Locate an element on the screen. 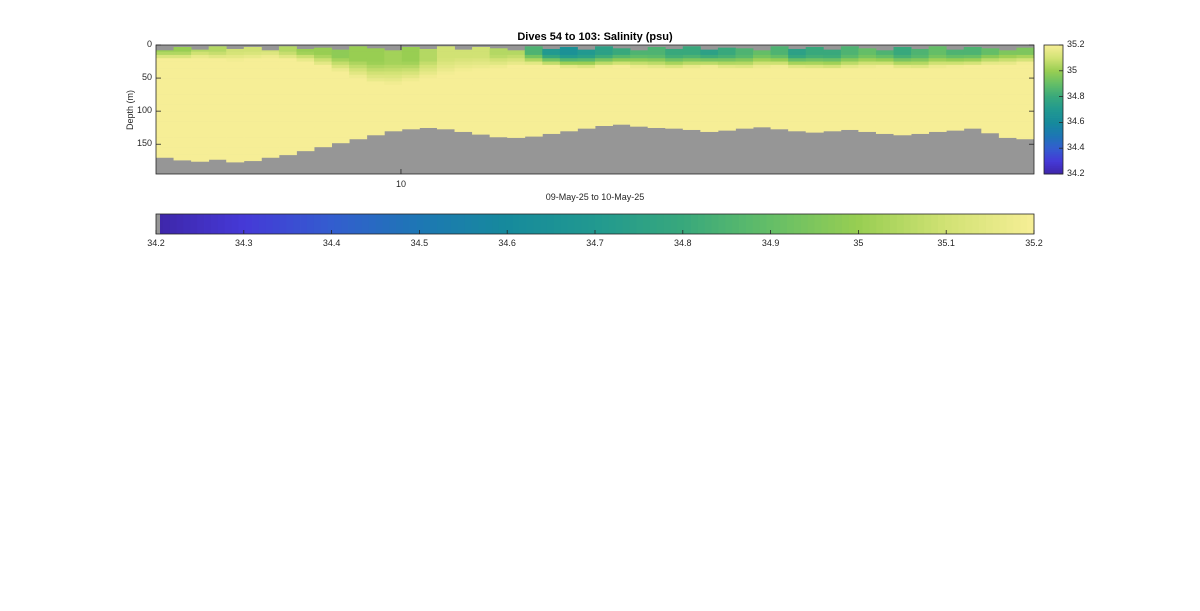 The width and height of the screenshot is (1200, 611). hcolorbar-tick-label: 34.2 is located at coordinates (156, 243).